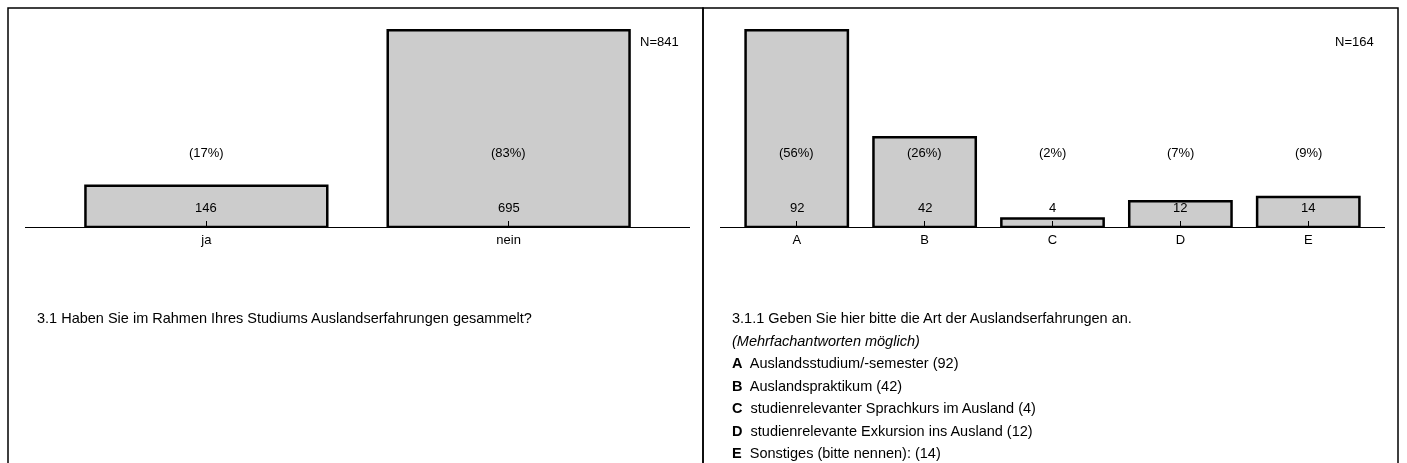  Describe the element at coordinates (796, 152) in the screenshot. I see `annotation: (56%)` at that location.